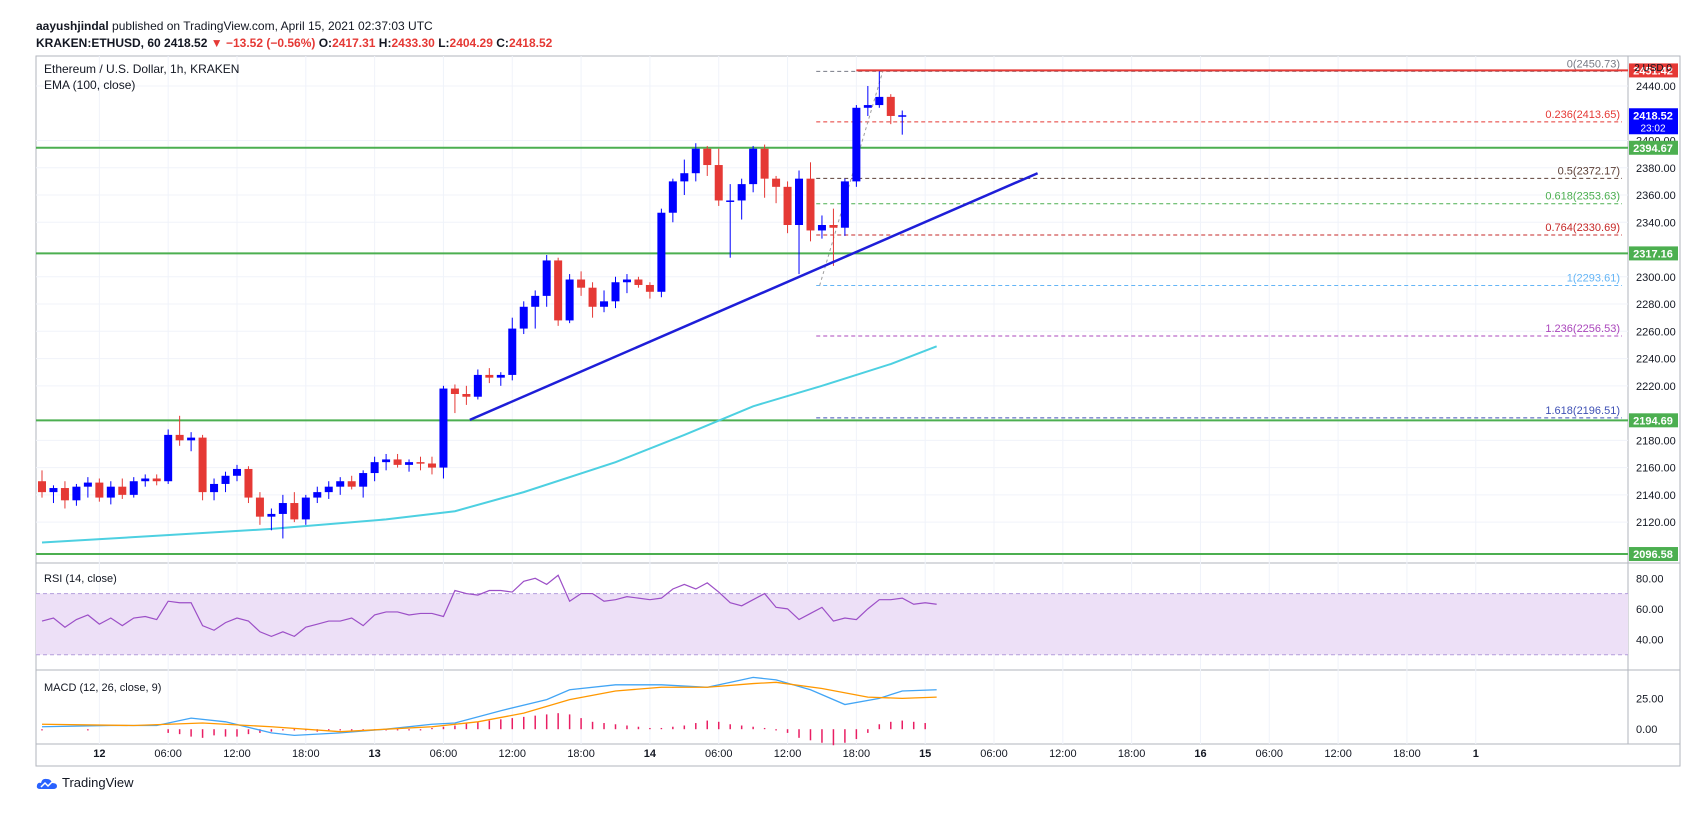 Image resolution: width=1708 pixels, height=820 pixels. Describe the element at coordinates (925, 754) in the screenshot. I see `time-tick-label: 15` at that location.